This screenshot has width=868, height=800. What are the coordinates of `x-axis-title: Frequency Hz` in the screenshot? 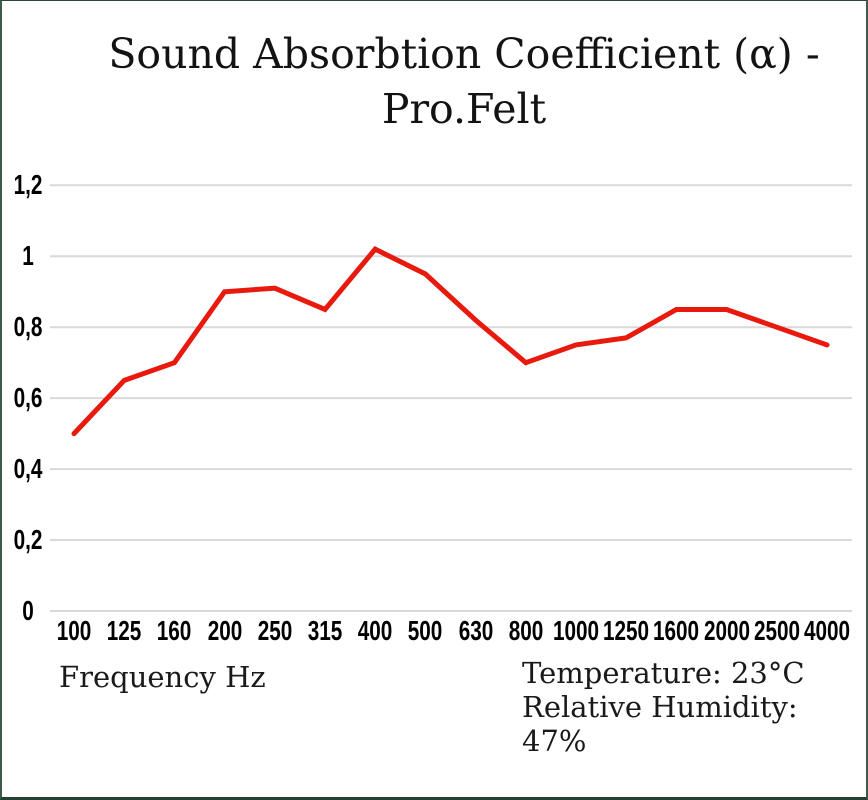 It's located at (162, 677).